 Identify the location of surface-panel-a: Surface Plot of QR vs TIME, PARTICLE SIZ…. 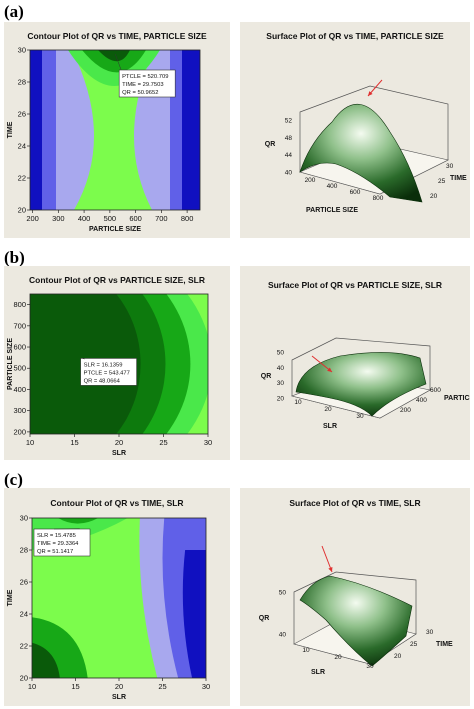
(355, 130).